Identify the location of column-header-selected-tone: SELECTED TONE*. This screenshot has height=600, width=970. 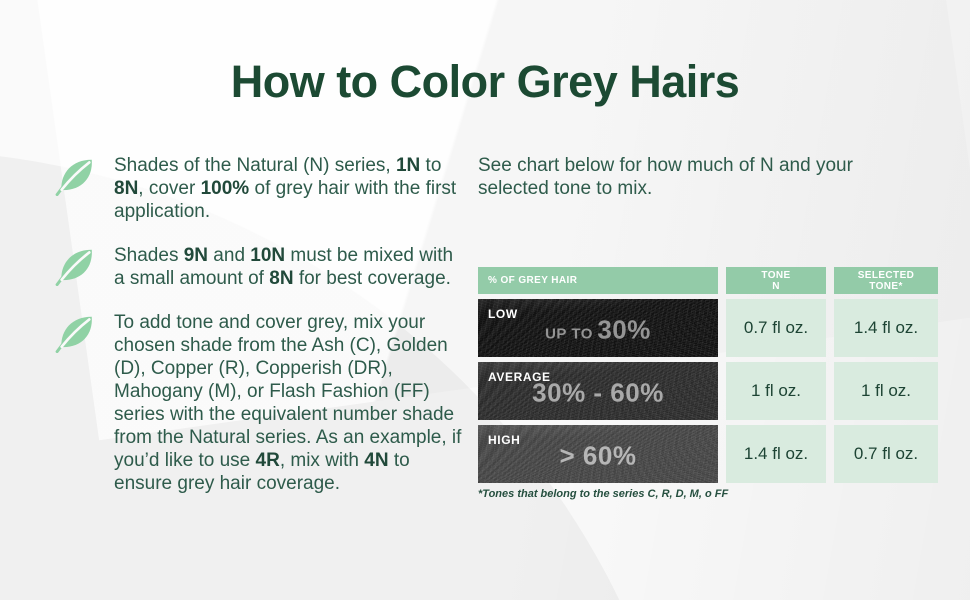
(886, 280).